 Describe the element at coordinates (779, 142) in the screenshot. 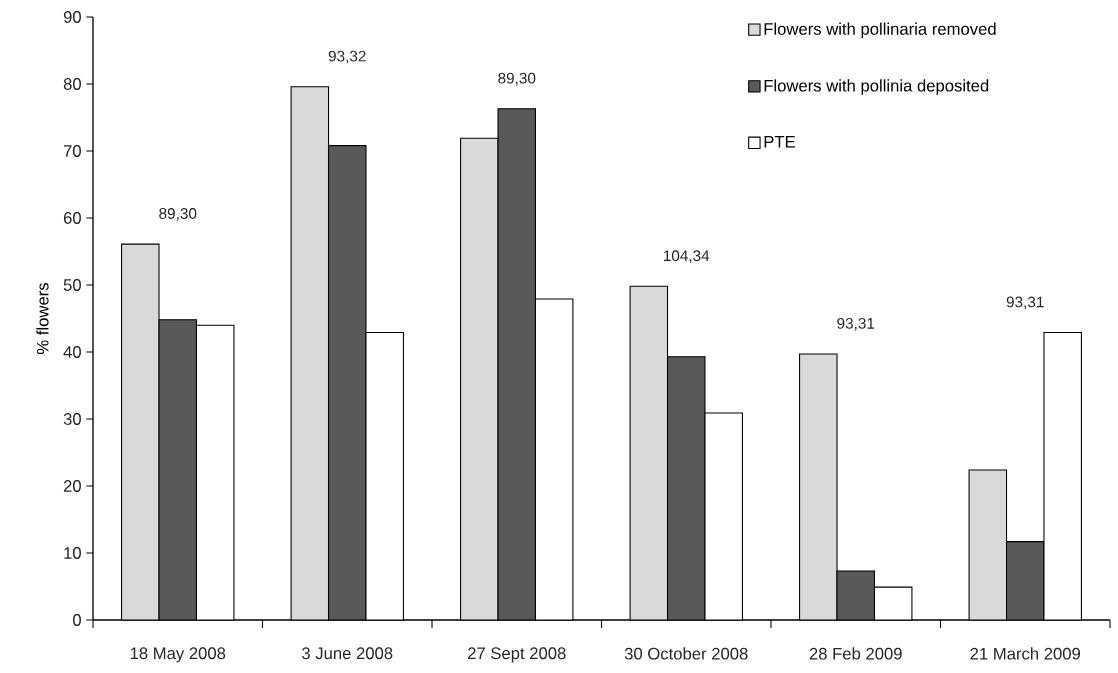

I see `legend-label: PTE` at that location.